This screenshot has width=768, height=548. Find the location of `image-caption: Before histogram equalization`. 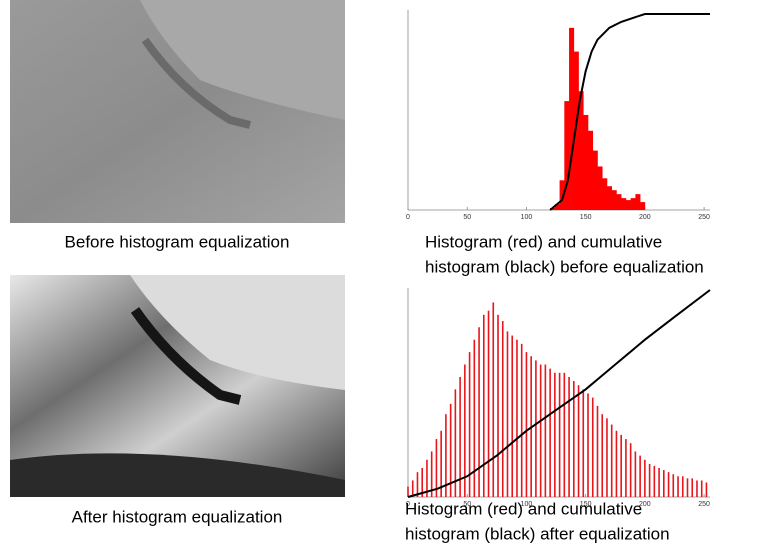

image-caption: Before histogram equalization is located at coordinates (177, 241).